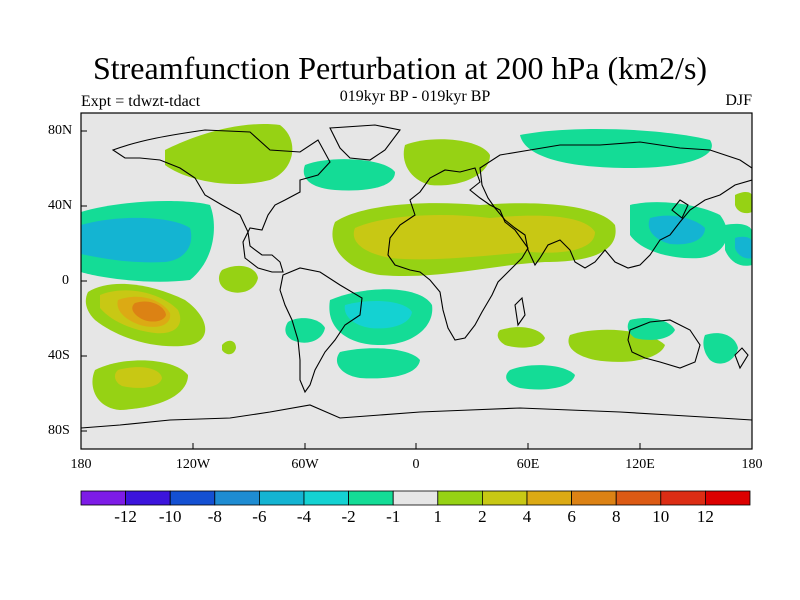 The height and width of the screenshot is (600, 800). I want to click on season-label: DJF, so click(738, 100).